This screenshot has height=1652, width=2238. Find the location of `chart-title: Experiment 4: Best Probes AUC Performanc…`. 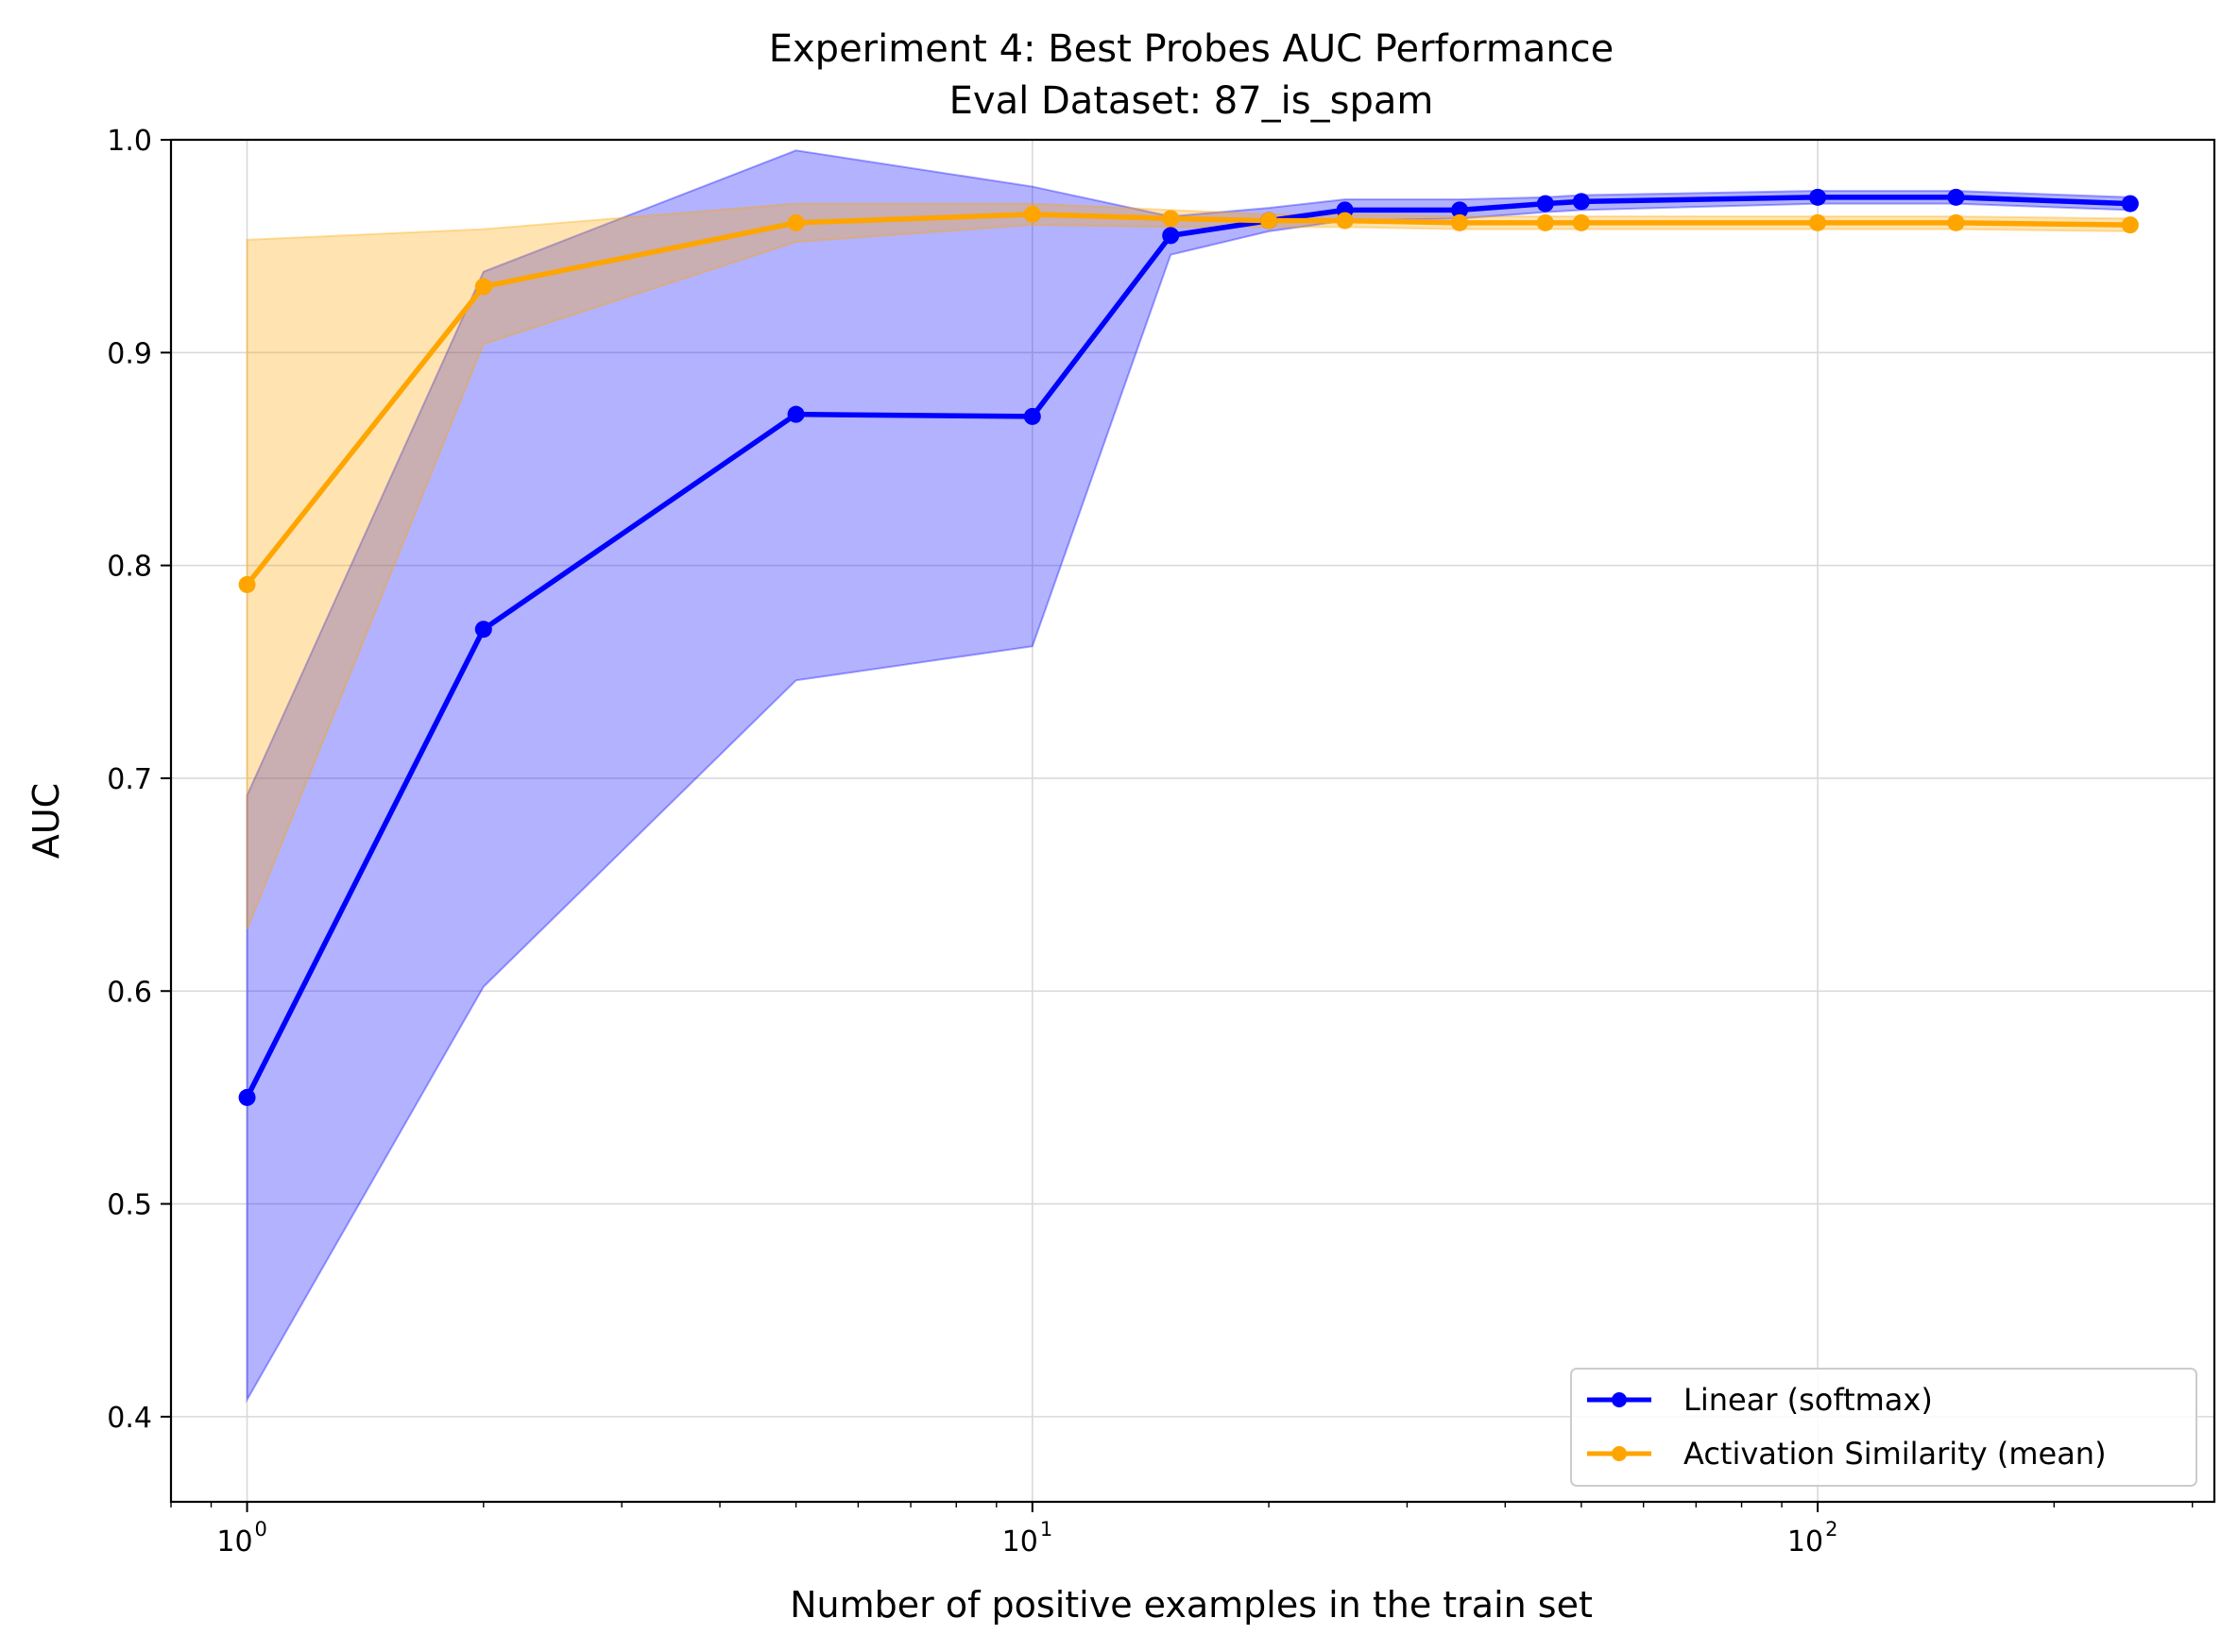

chart-title: Experiment 4: Best Probes AUC Performanc… is located at coordinates (1192, 49).